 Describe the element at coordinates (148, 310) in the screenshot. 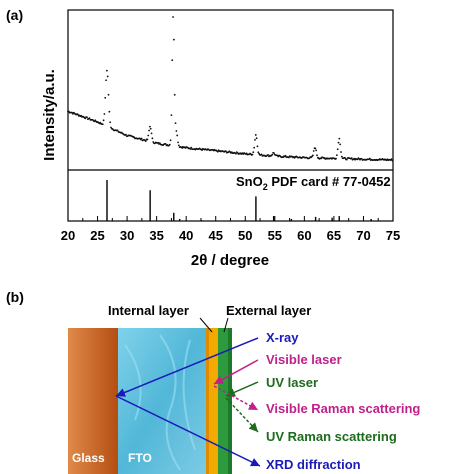

I see `internal-layer-label: Internal layer` at that location.